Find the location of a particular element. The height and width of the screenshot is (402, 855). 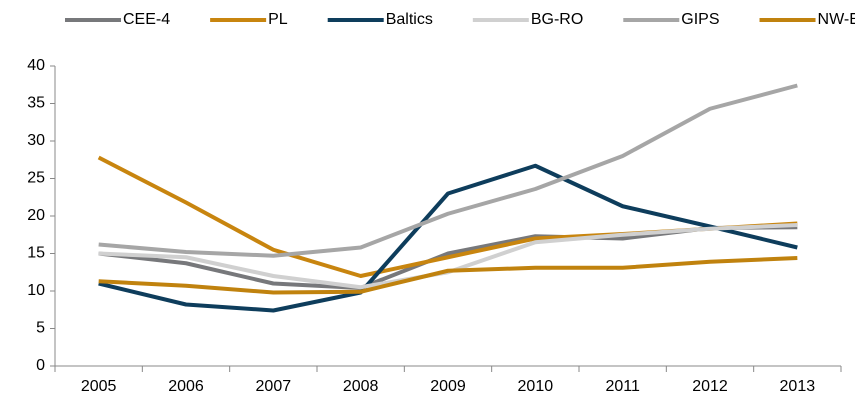

legend-item: CEE-4 is located at coordinates (117, 19).